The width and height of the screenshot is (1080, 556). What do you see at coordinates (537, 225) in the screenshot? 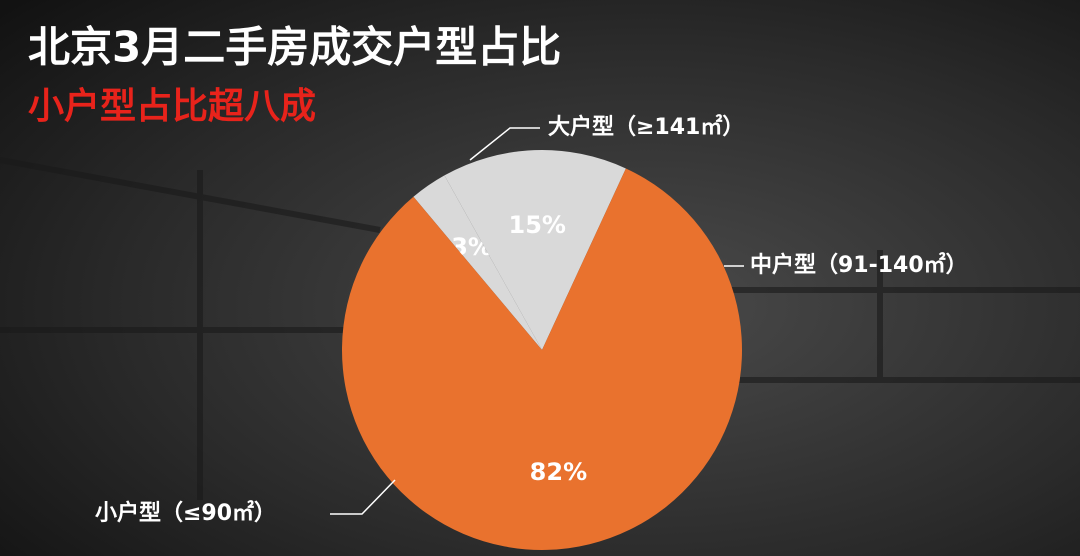
I see `slice-label: 15%` at bounding box center [537, 225].